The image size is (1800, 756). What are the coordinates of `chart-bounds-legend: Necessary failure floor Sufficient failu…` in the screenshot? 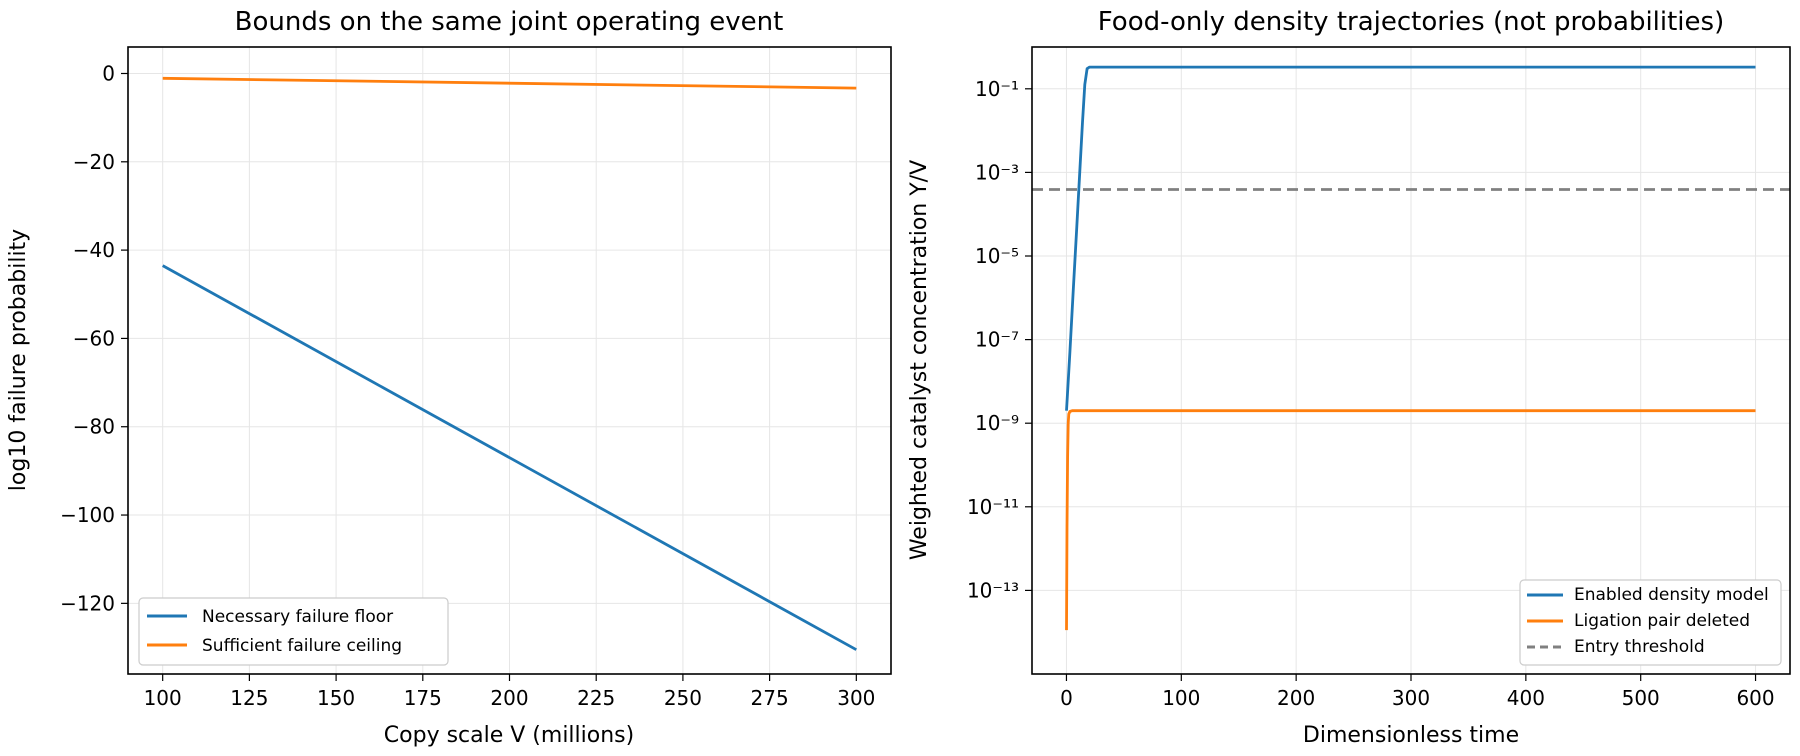 It's located at (293, 631).